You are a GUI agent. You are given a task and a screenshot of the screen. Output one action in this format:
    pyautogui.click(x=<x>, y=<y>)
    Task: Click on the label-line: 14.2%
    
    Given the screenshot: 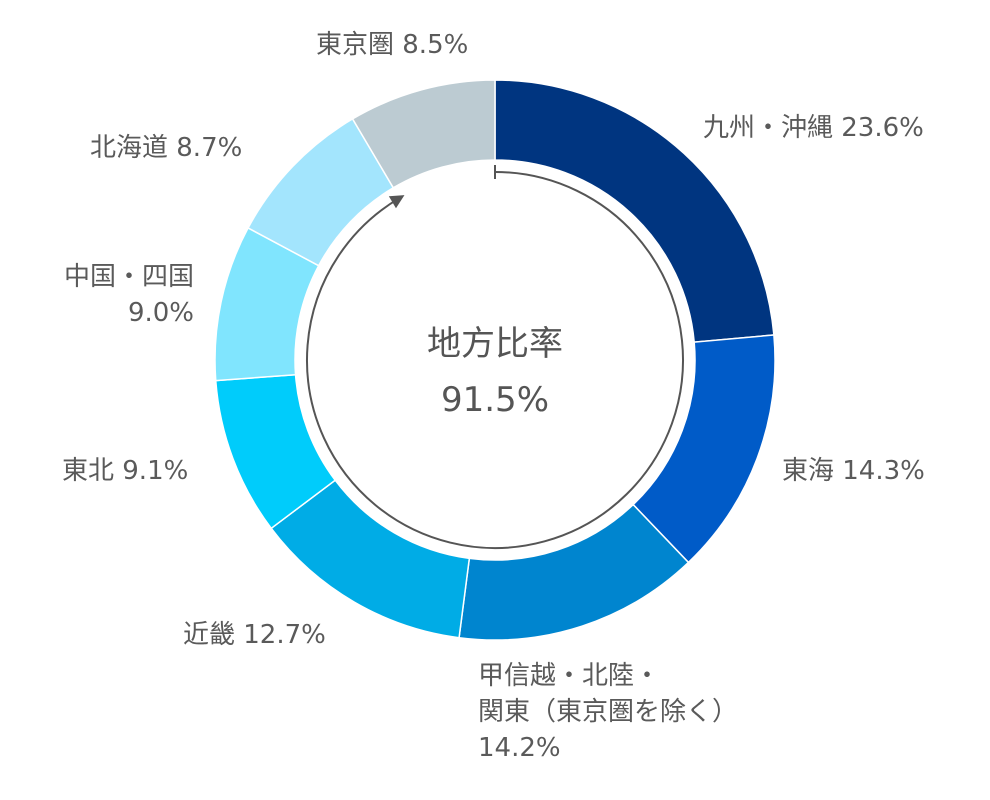 What is the action you would take?
    pyautogui.click(x=519, y=748)
    